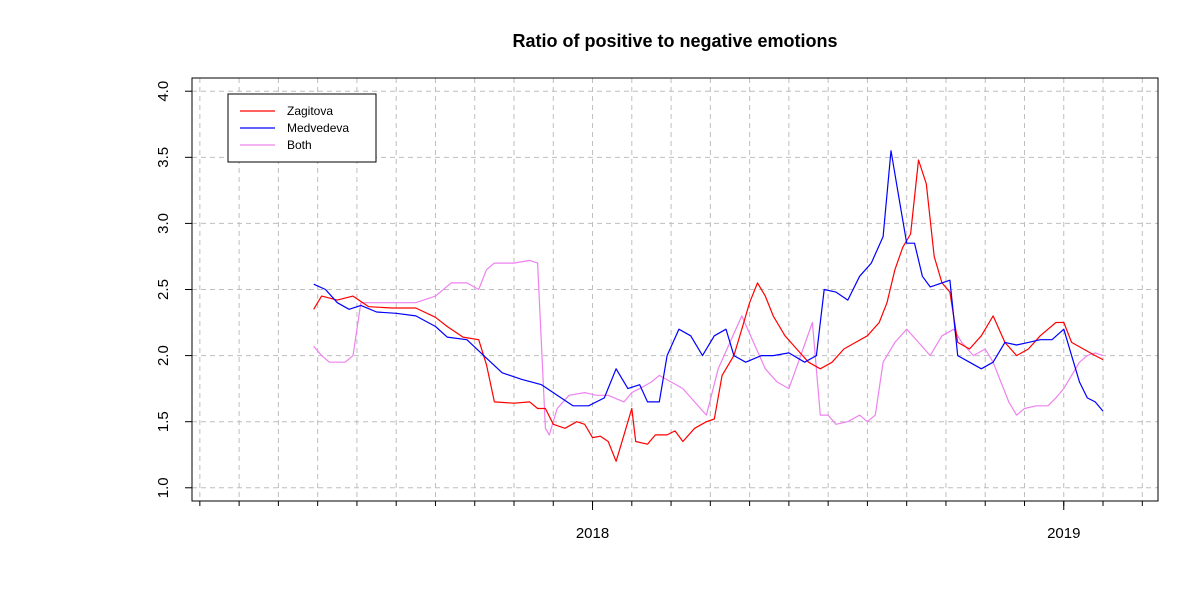 The image size is (1200, 600). I want to click on legend-label: Both, so click(299, 145).